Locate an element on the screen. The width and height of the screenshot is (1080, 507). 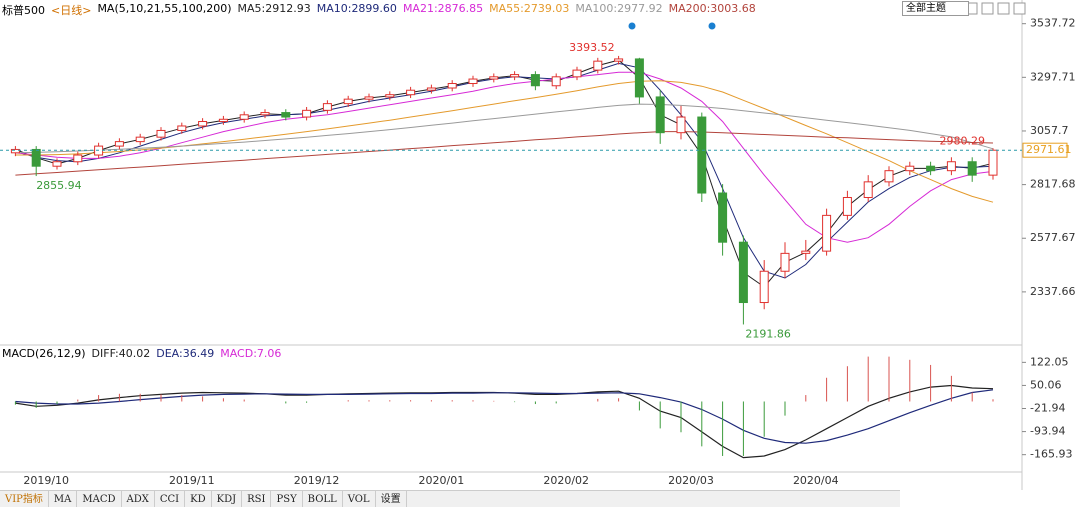
low-label: 2191.86 is located at coordinates (768, 333).